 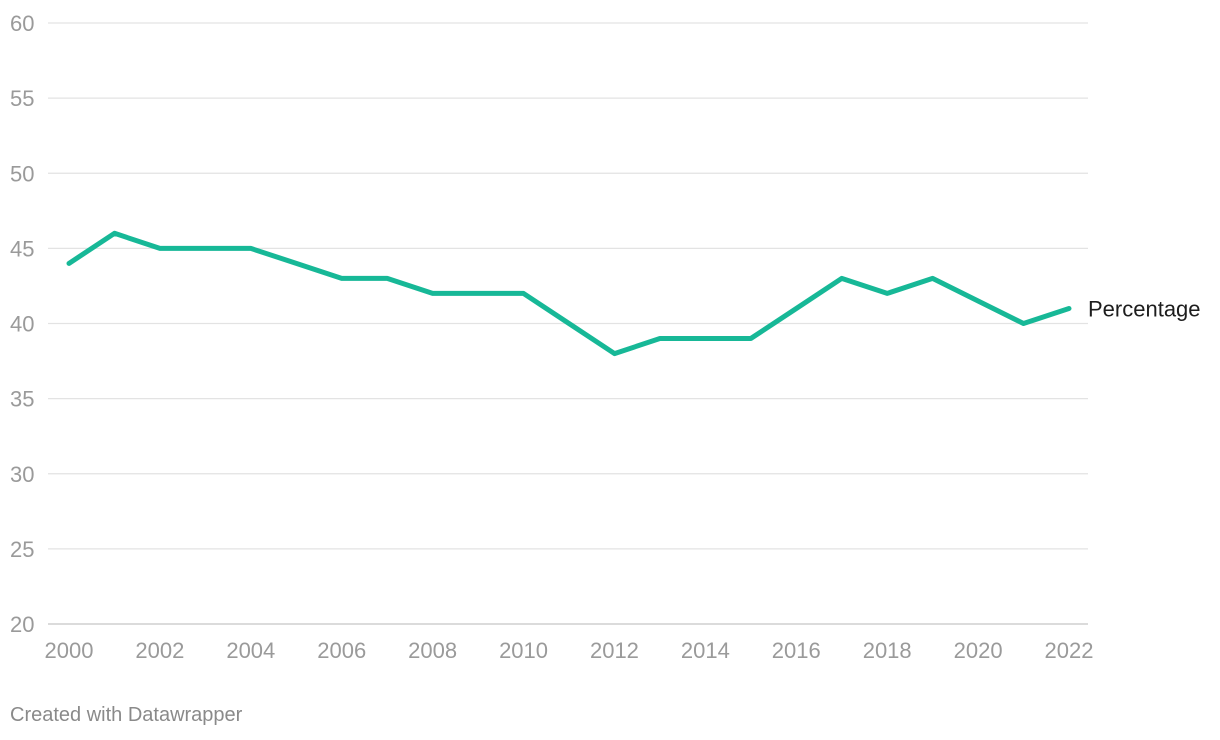 What do you see at coordinates (22, 248) in the screenshot?
I see `y-tick-label: 45` at bounding box center [22, 248].